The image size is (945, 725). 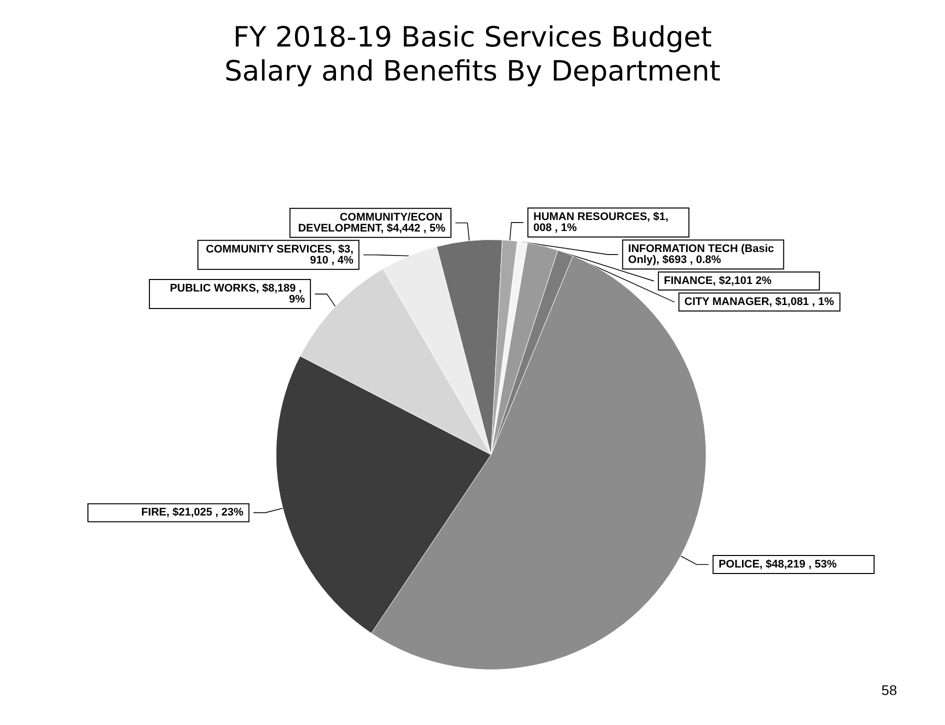 I want to click on slice-label: COMMUNITY SERVICES, $3,910 , 4%, so click(x=280, y=254).